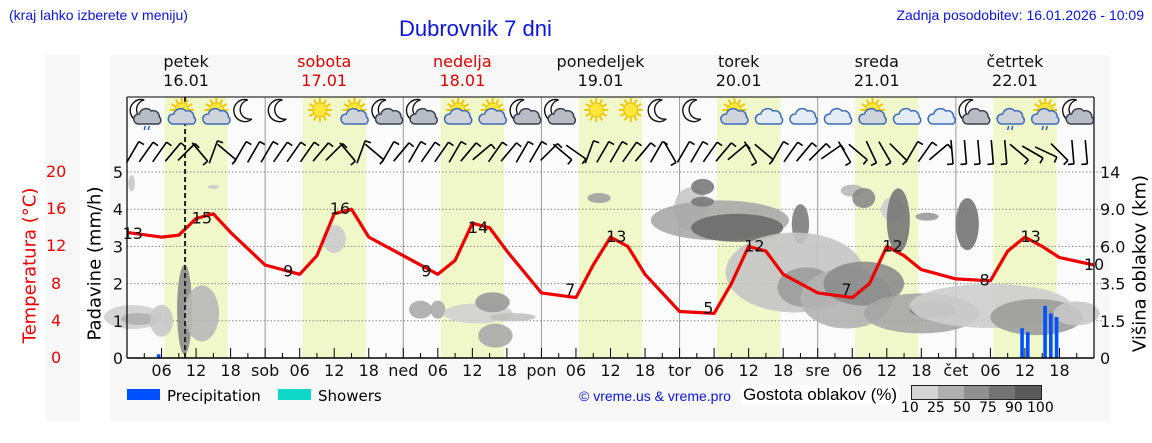 The image size is (1152, 443). I want to click on temperature-tick: 0, so click(56, 357).